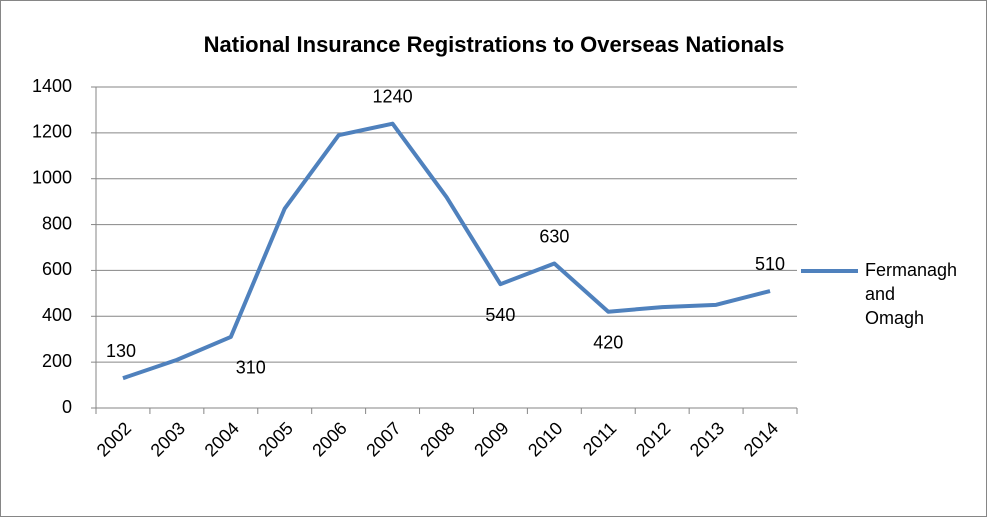  What do you see at coordinates (57, 361) in the screenshot?
I see `y-tick-label: 200` at bounding box center [57, 361].